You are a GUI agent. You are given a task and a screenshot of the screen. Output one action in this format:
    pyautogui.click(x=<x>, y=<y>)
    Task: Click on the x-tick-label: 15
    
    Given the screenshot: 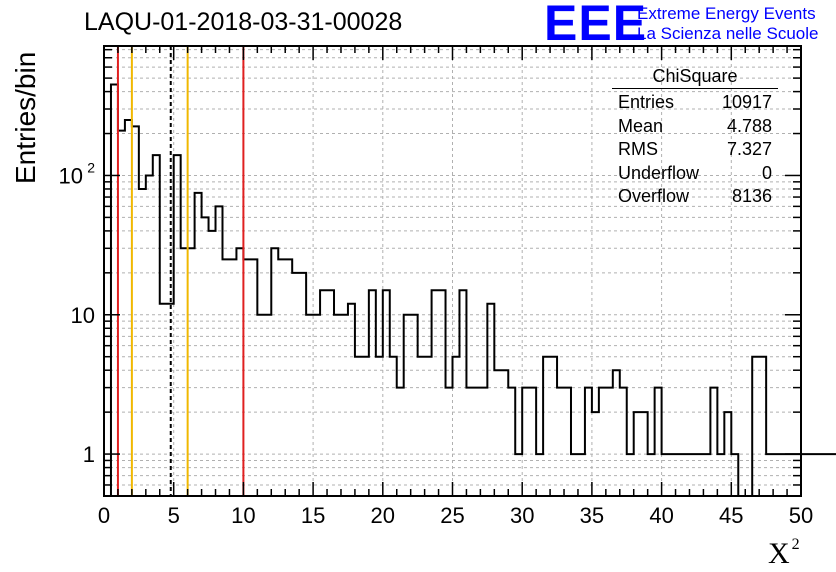 What is the action you would take?
    pyautogui.click(x=313, y=515)
    